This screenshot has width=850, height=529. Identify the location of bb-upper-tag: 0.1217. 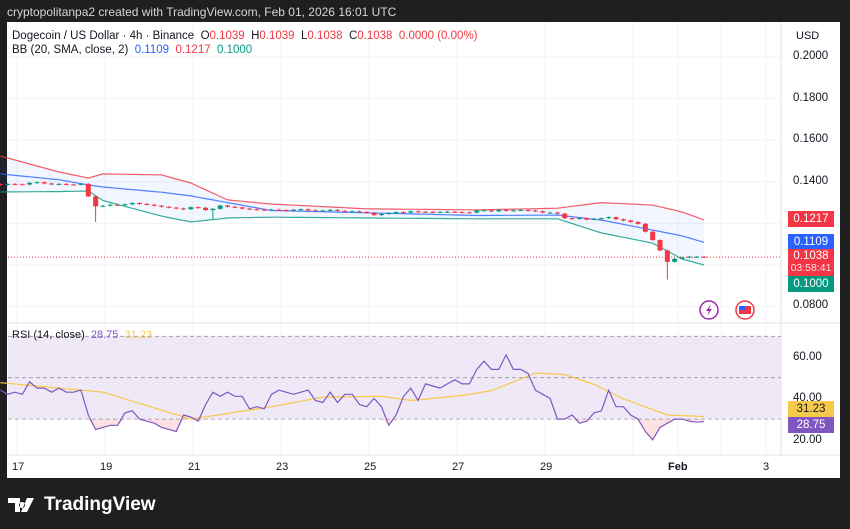
(811, 219).